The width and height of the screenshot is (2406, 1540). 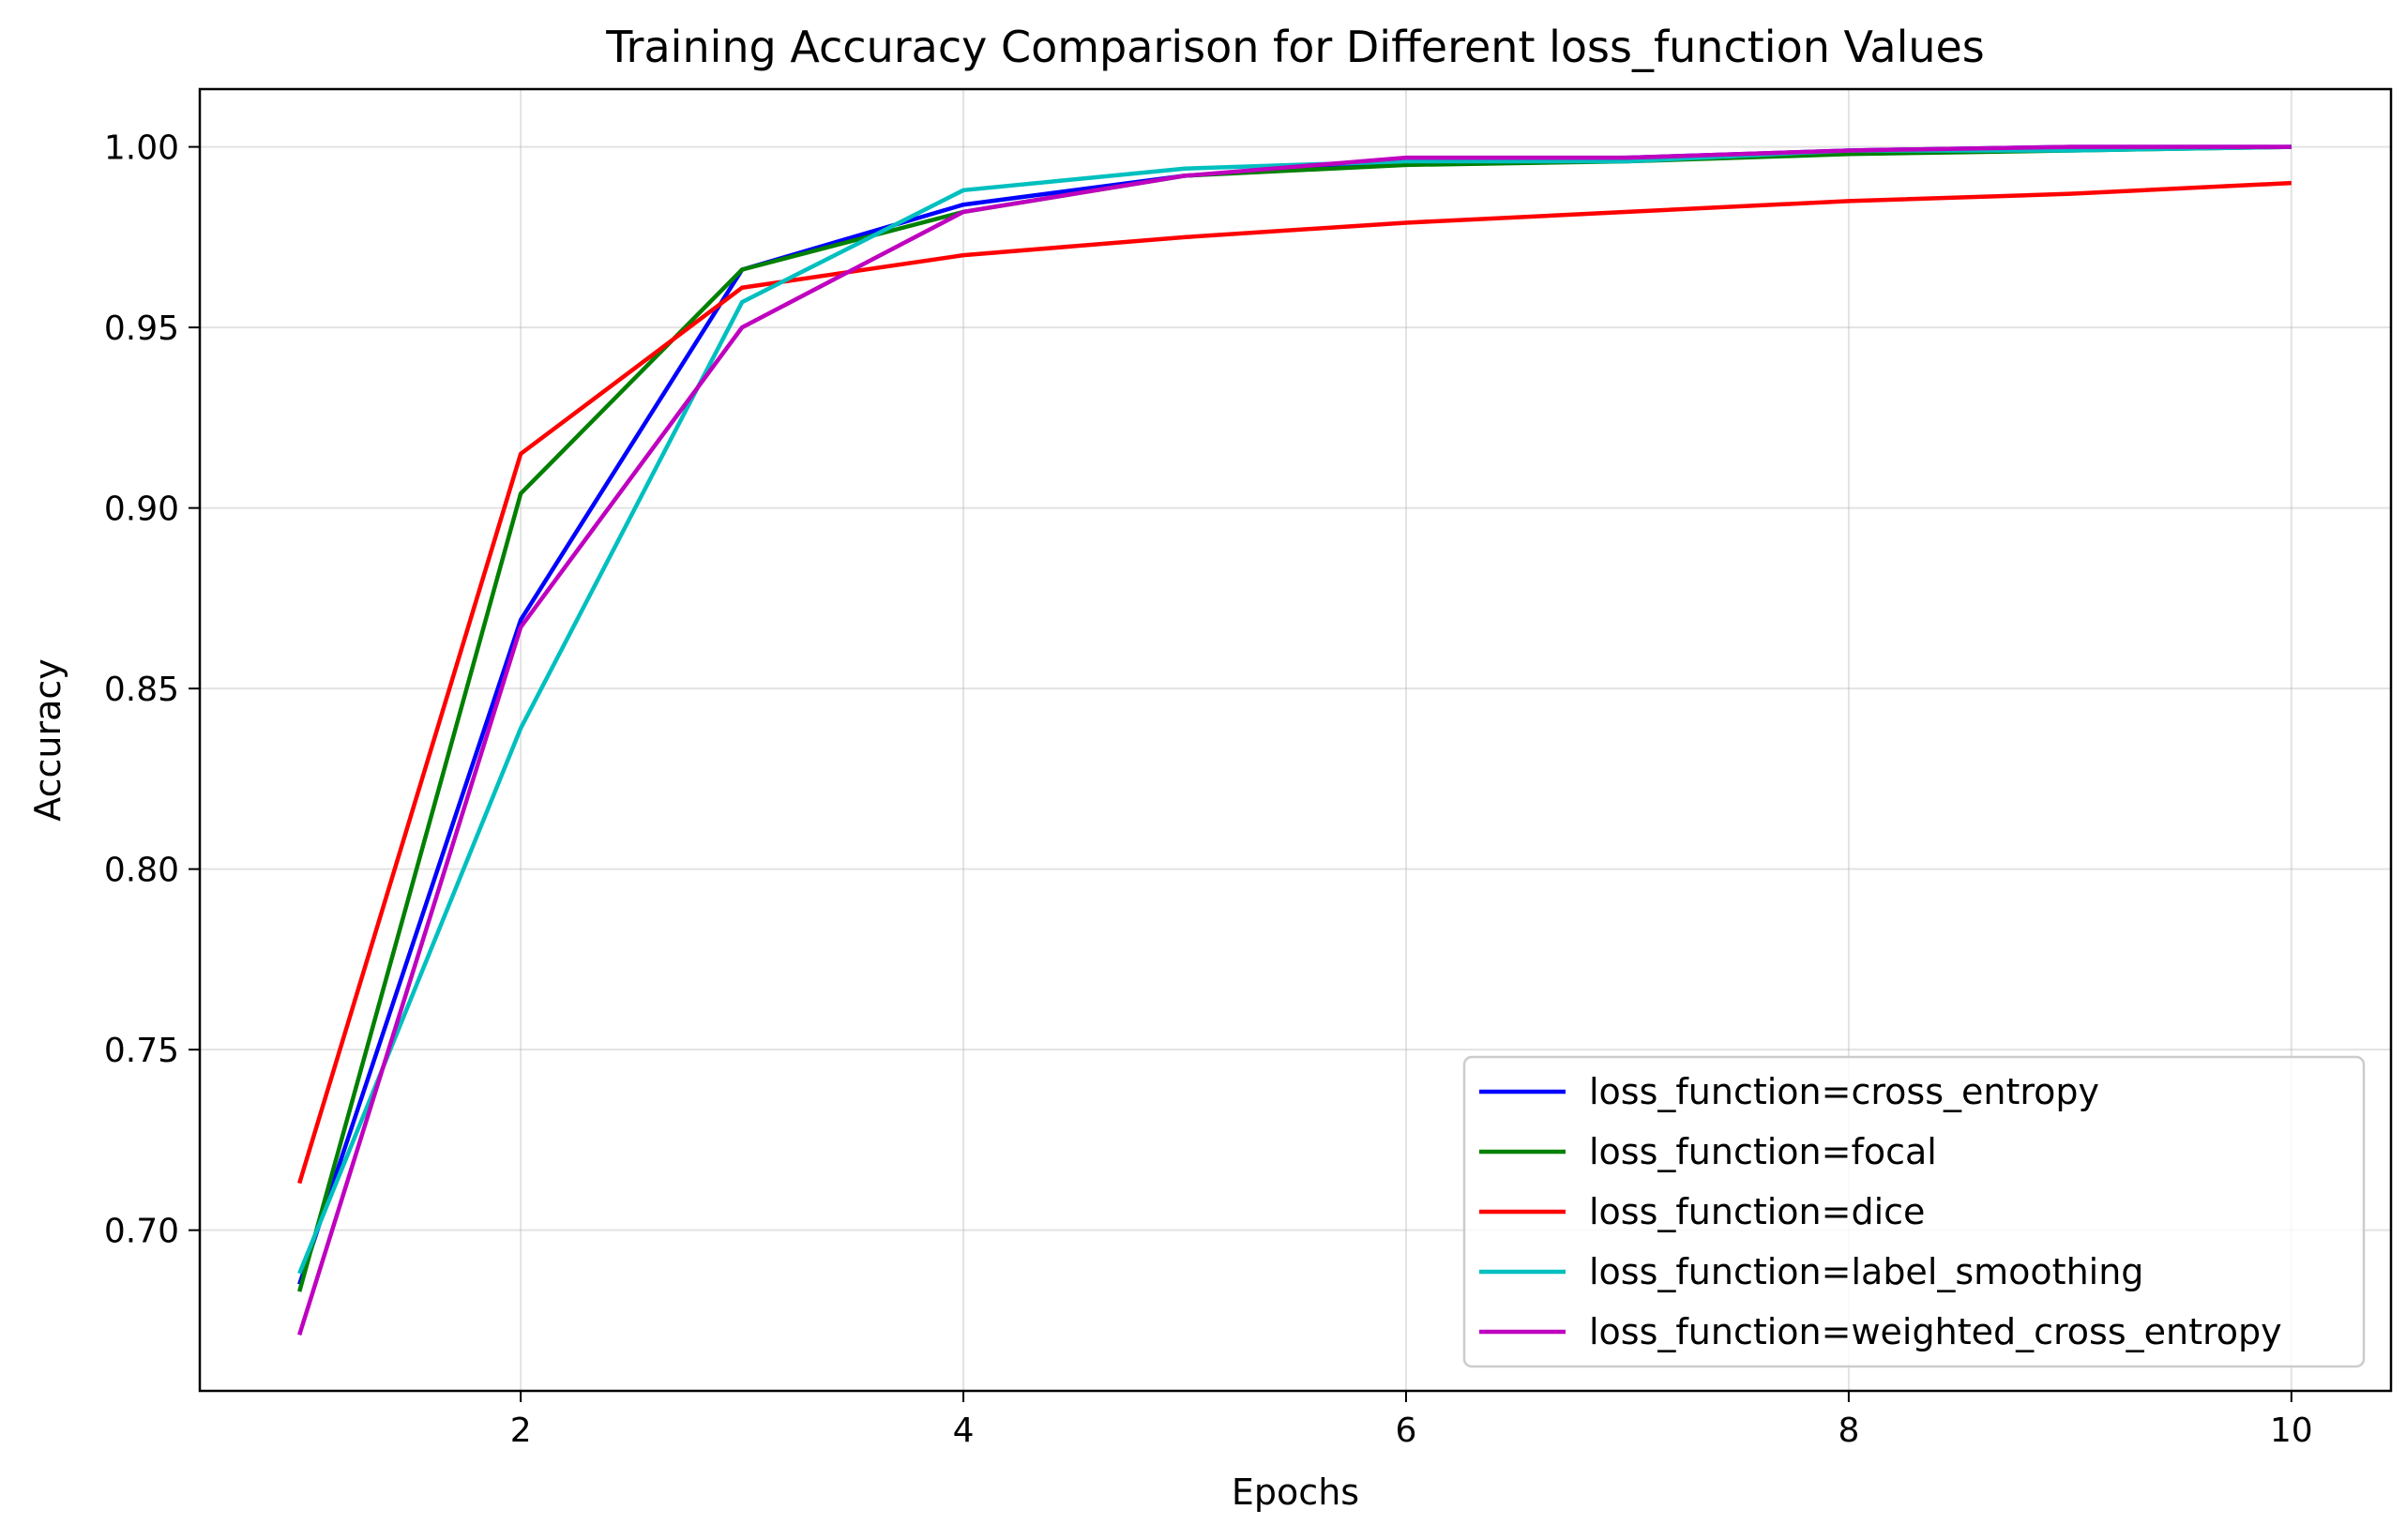 I want to click on legend-box, so click(x=1914, y=1211).